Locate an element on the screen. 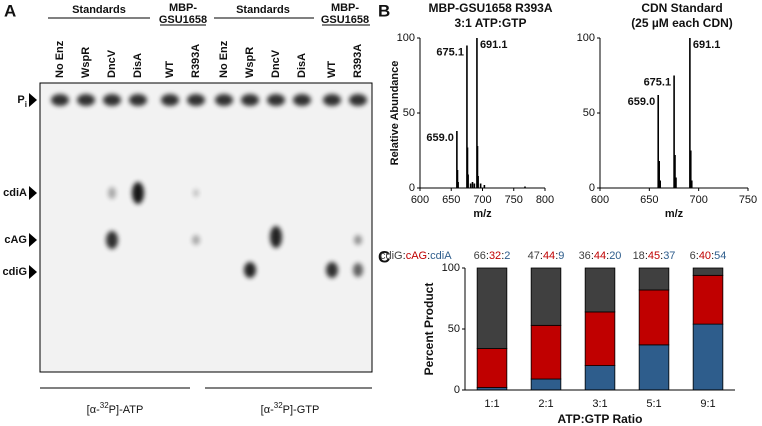 This screenshot has height=426, width=762. label-part: [α- is located at coordinates (267, 410).